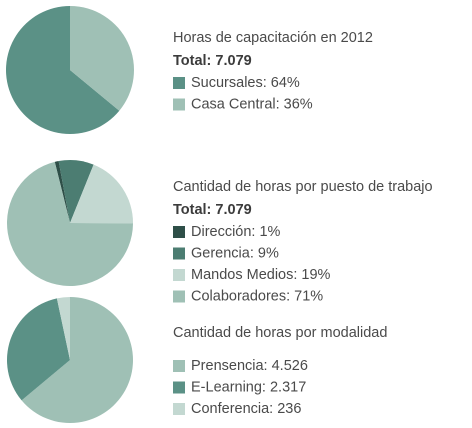 This screenshot has height=428, width=472. I want to click on legend-label: Gerencia: 9%, so click(235, 253).